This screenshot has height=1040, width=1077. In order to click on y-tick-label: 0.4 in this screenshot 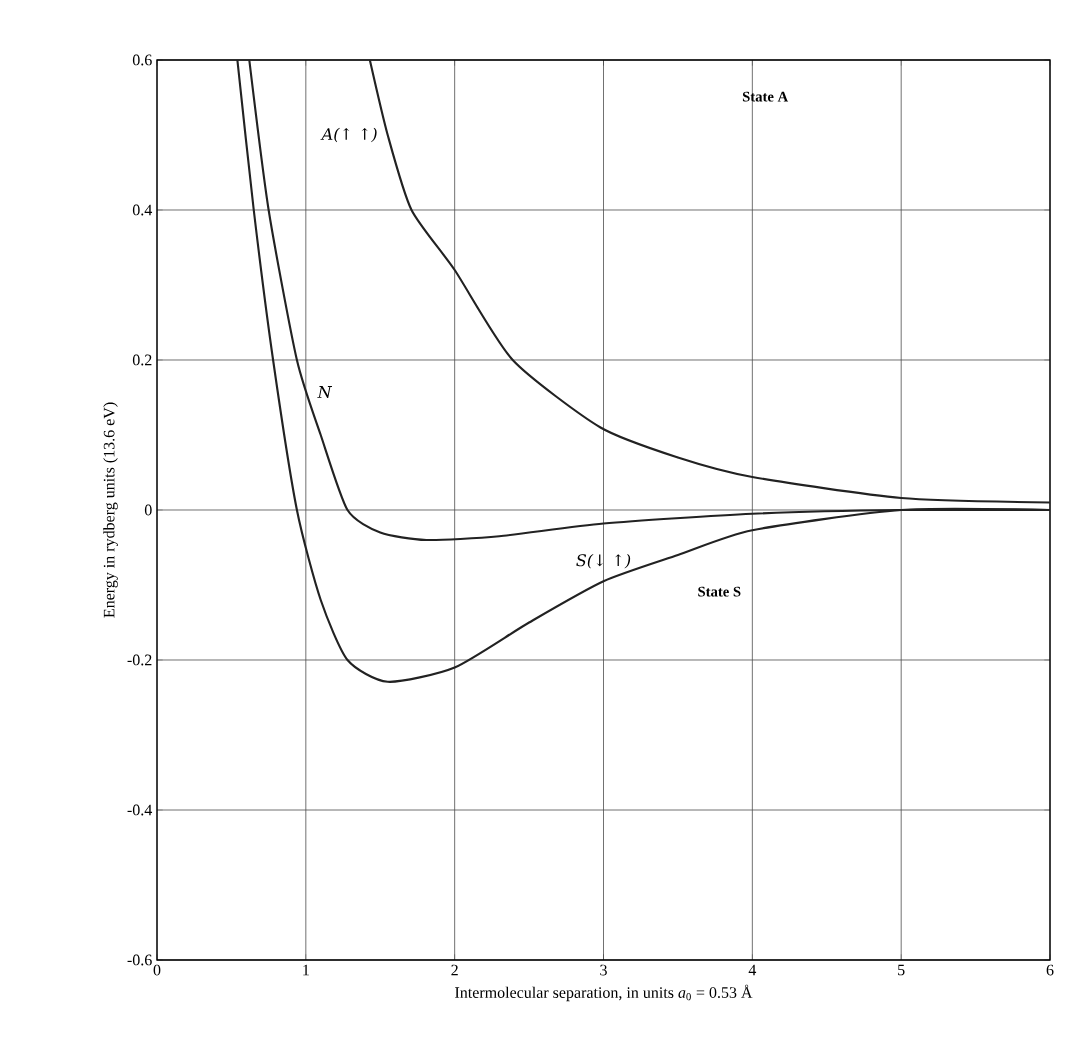, I will do `click(142, 210)`.